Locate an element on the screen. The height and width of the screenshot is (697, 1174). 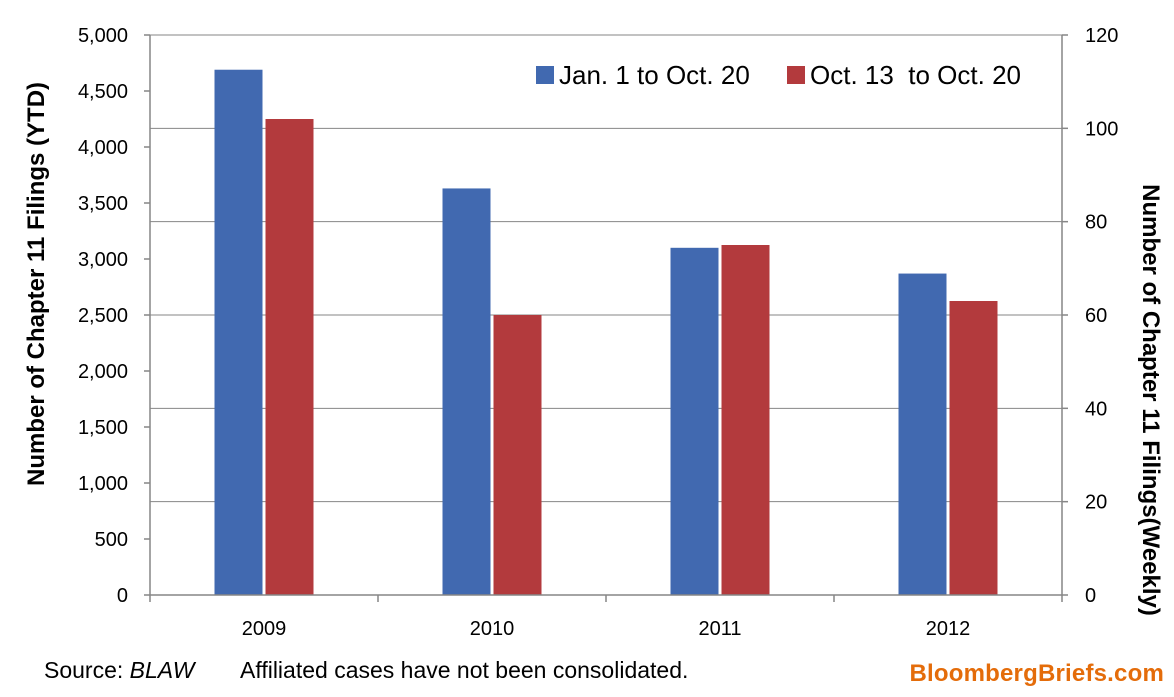
y-axis-title-right: Number of Chapter 11 Filings(Weekly) is located at coordinates (1150, 400).